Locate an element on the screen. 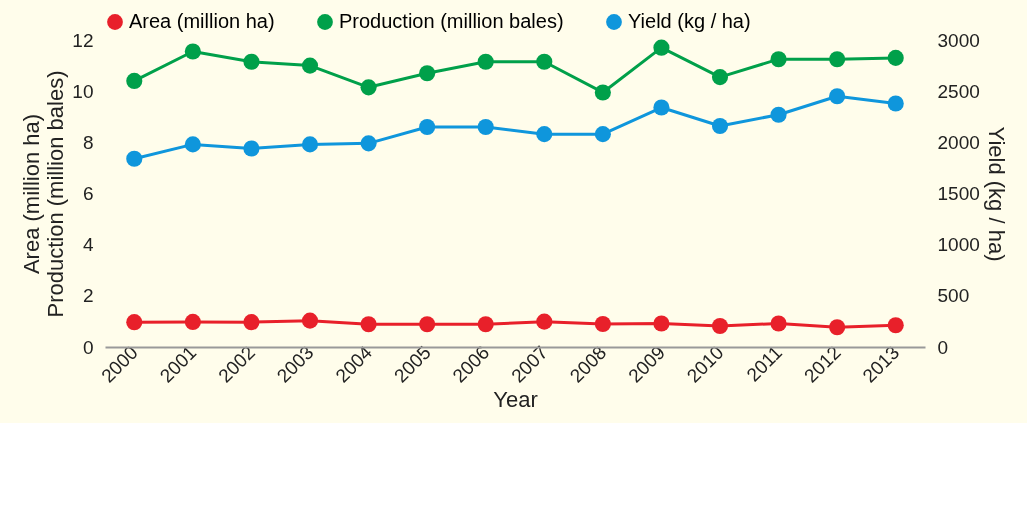  x-axis-title: Year is located at coordinates (515, 400).